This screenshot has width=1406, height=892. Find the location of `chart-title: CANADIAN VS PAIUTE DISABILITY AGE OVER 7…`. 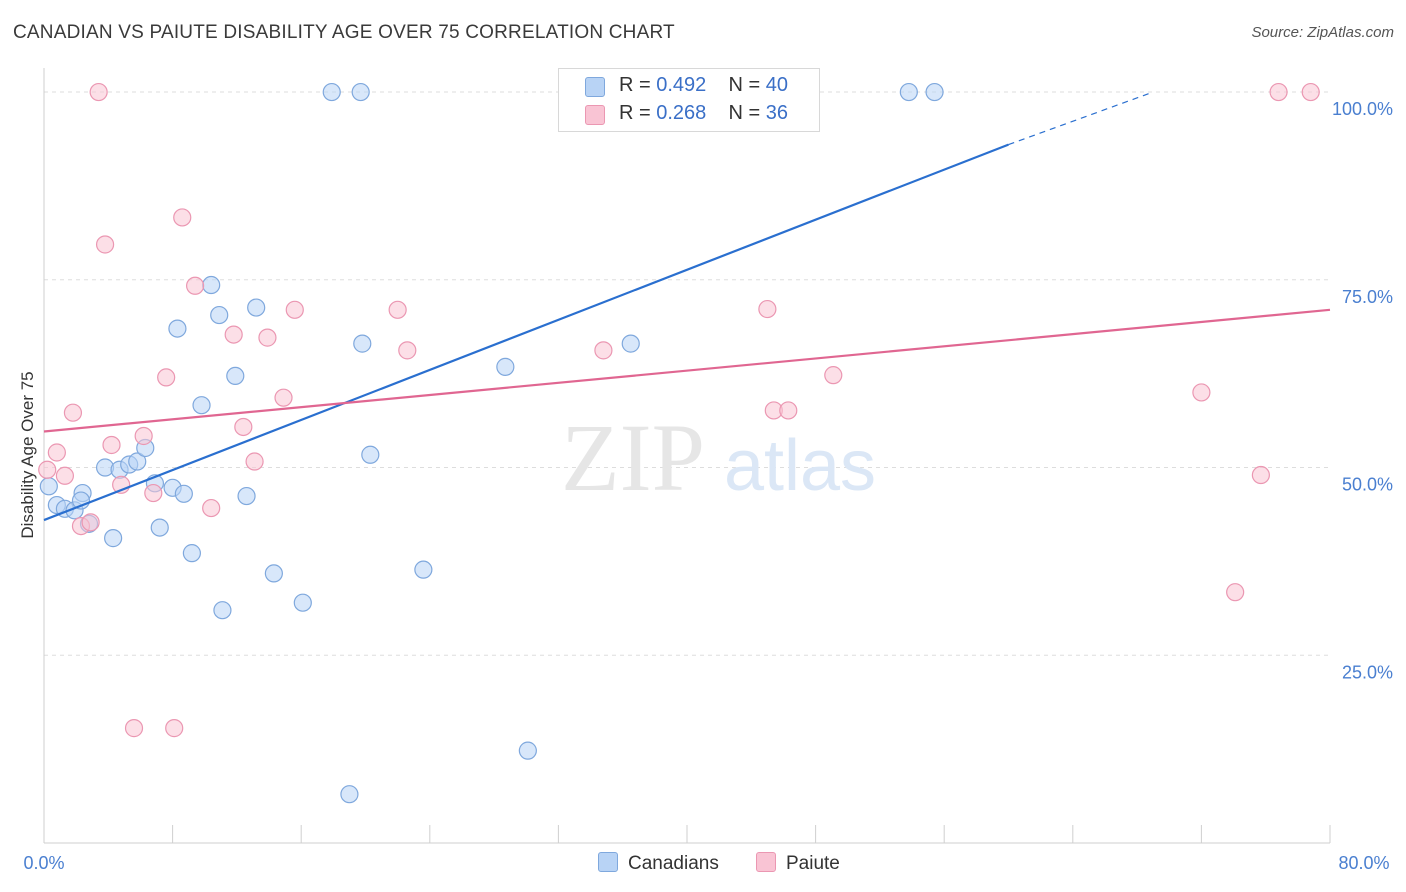

chart-title: CANADIAN VS PAIUTE DISABILITY AGE OVER 7… is located at coordinates (344, 32).